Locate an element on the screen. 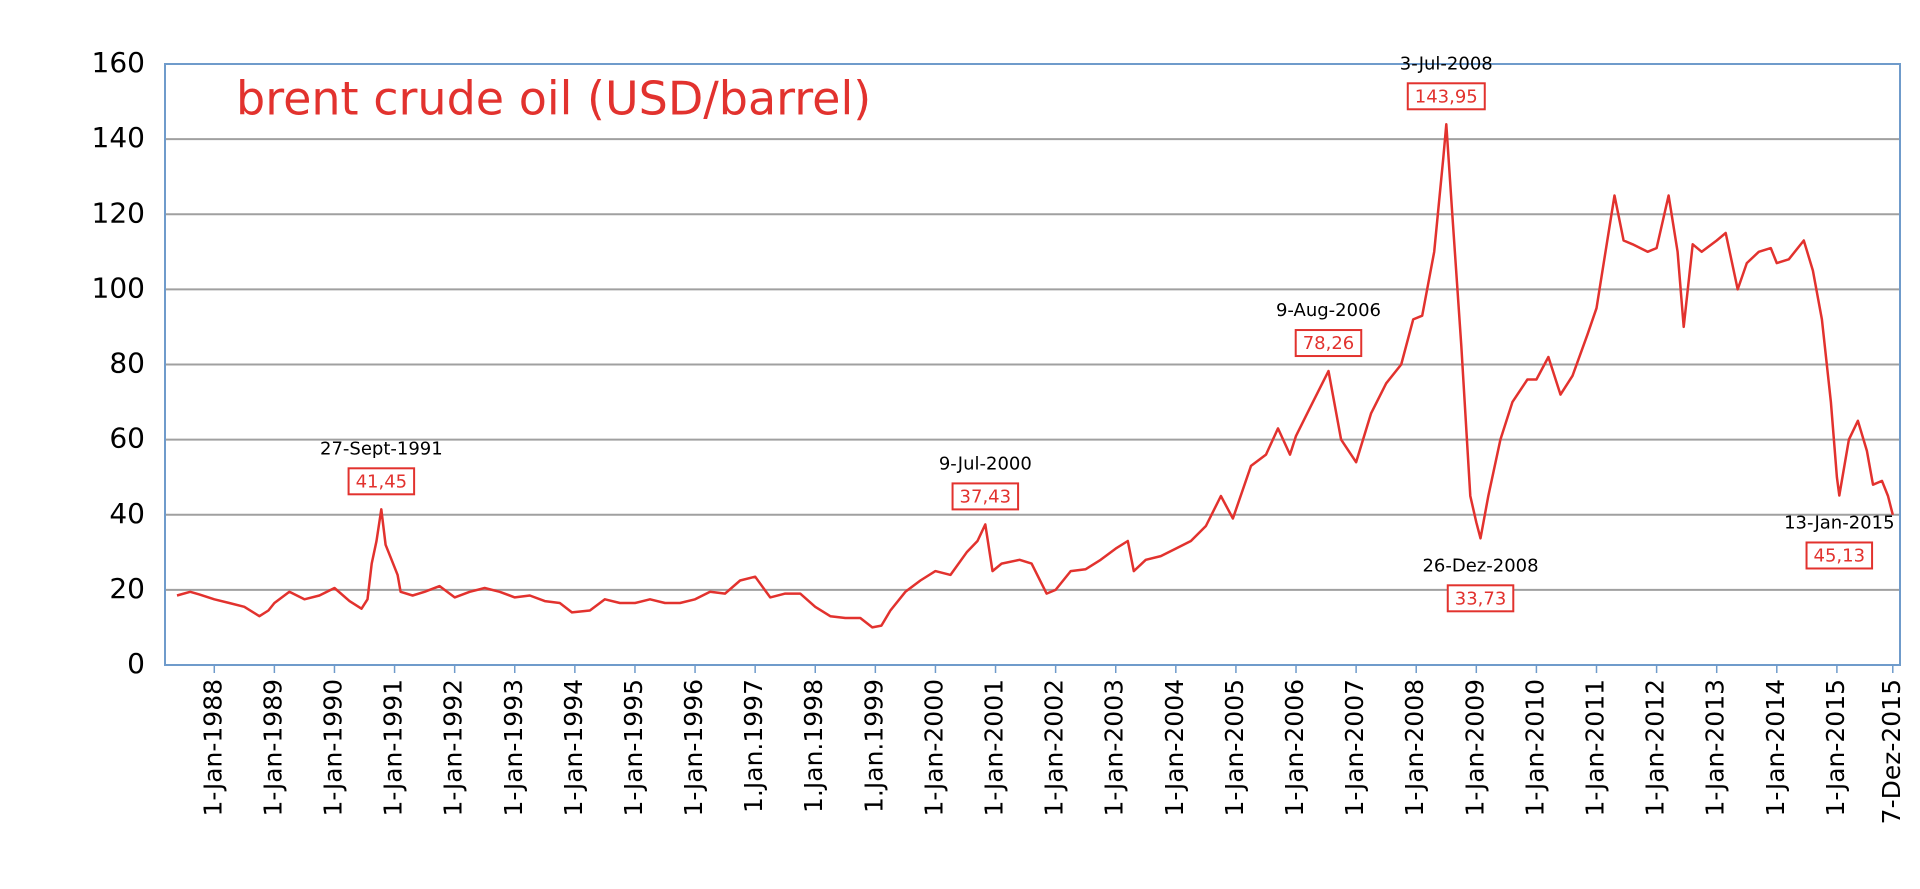 The width and height of the screenshot is (1920, 889). x-tick-label: 7-Dez-2015 is located at coordinates (1891, 751).